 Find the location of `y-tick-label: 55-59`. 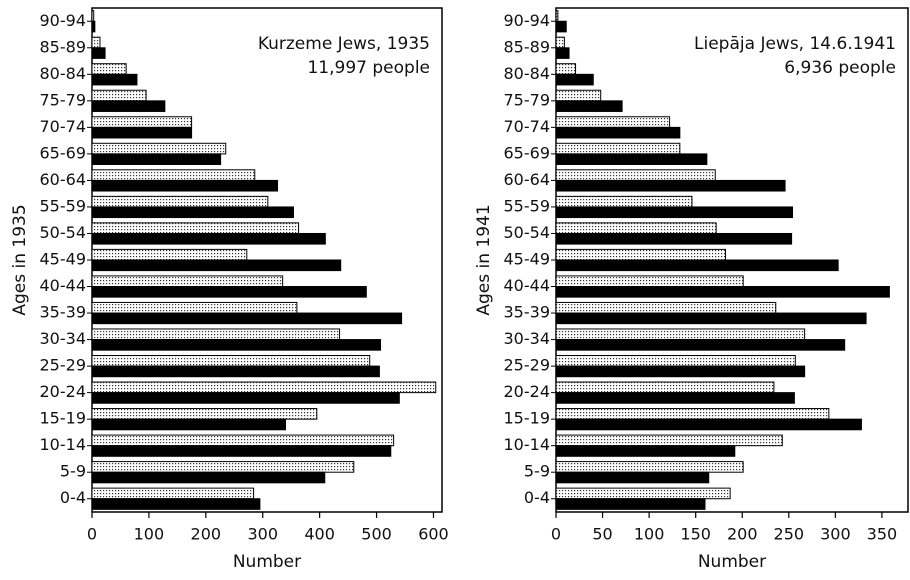

y-tick-label: 55-59 is located at coordinates (63, 205).